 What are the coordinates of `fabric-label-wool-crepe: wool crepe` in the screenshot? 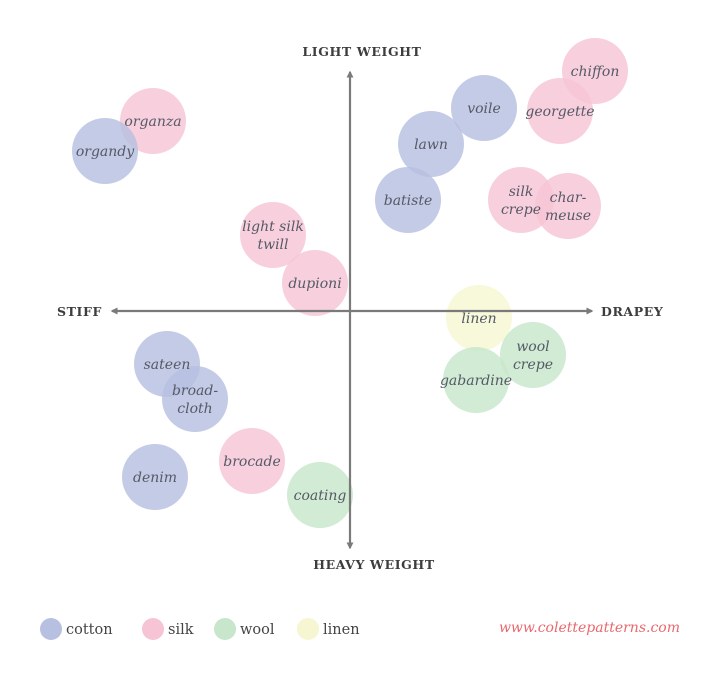 It's located at (533, 356).